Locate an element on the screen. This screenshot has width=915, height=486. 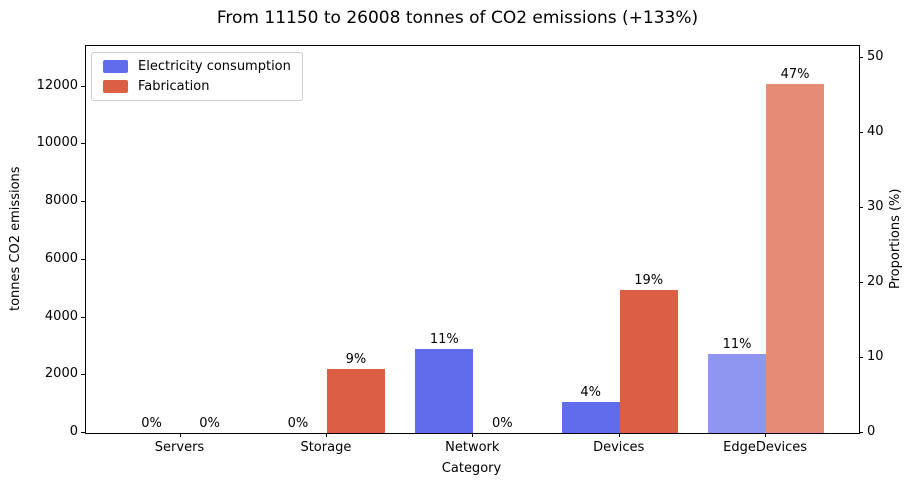
x-axis-label: Category is located at coordinates (471, 468).